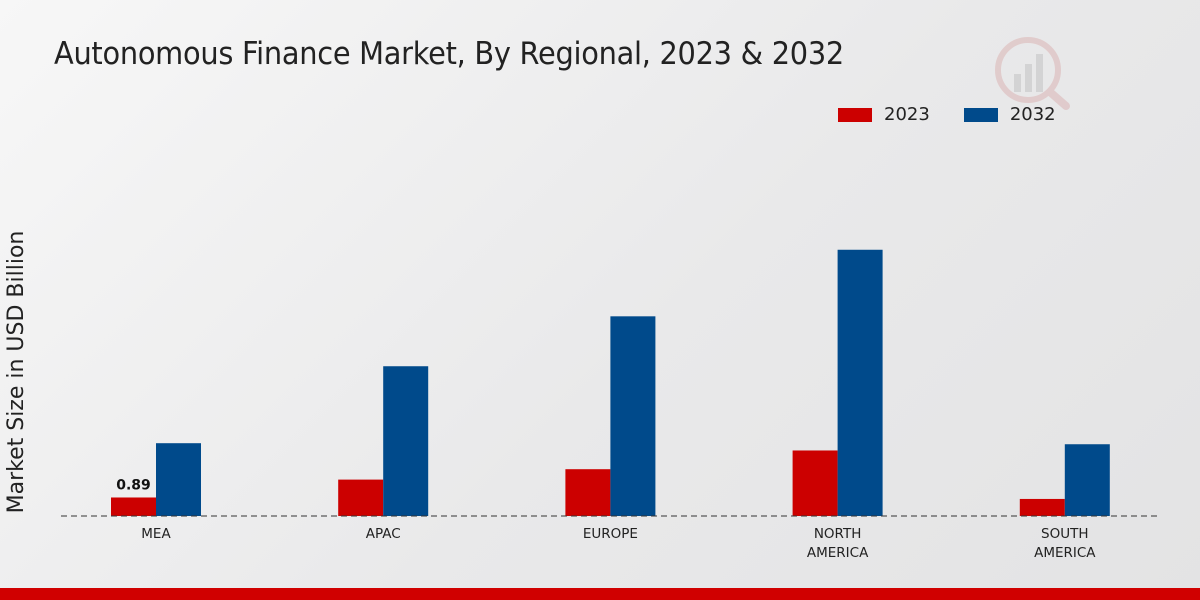 This screenshot has width=1200, height=600. I want to click on bar-2032-south-america, so click(1087, 480).